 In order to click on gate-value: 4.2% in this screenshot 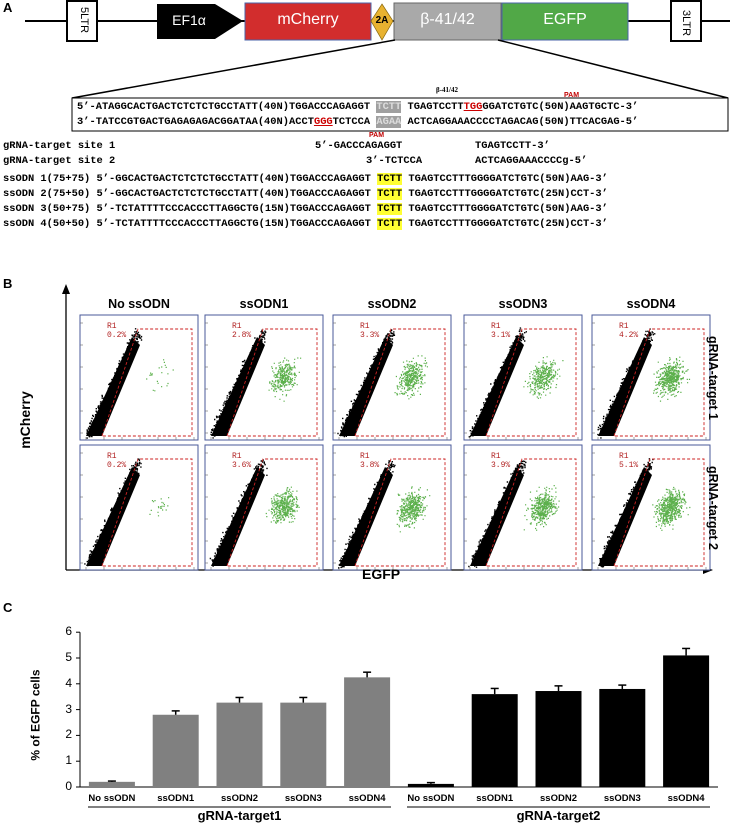, I will do `click(629, 335)`.